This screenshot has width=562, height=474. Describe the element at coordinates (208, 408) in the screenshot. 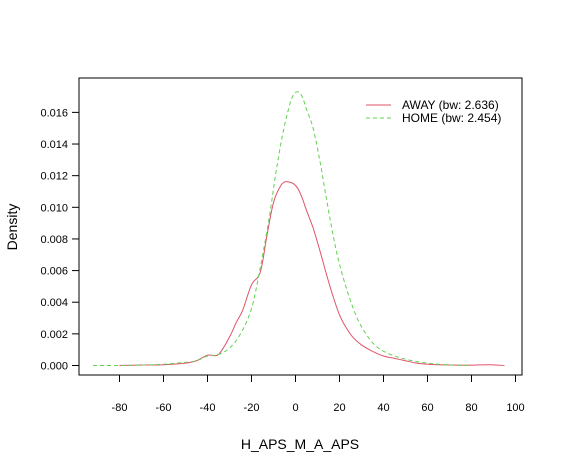

I see `x-tick-label: -40` at that location.